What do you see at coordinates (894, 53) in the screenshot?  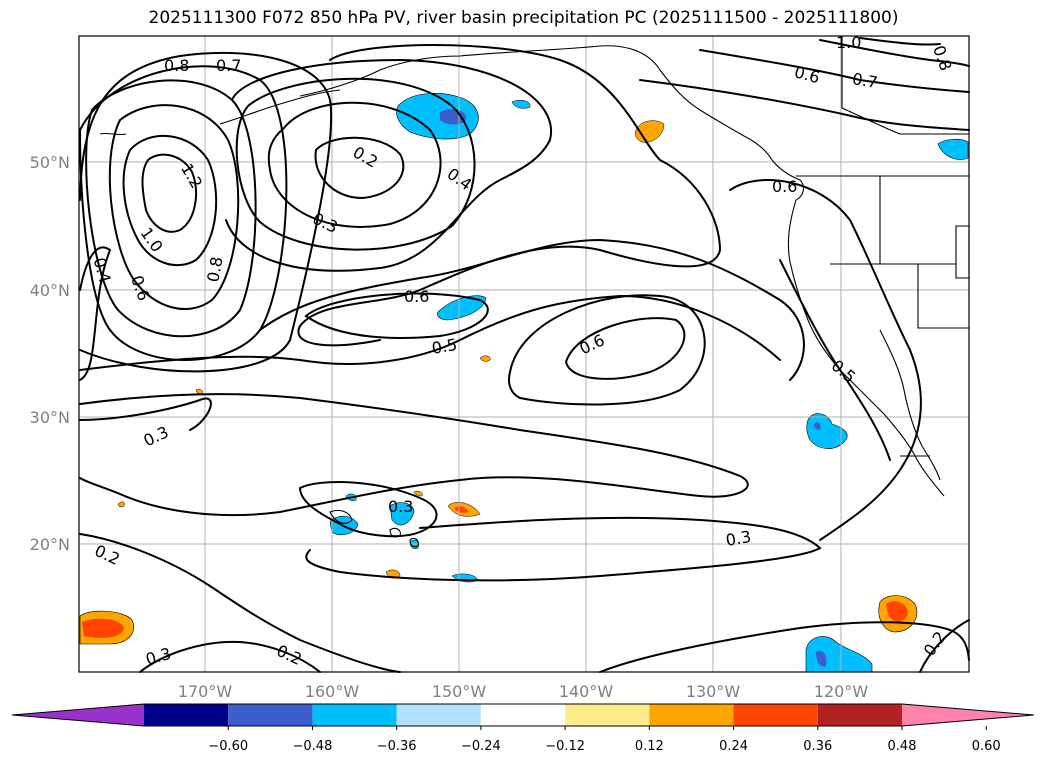 I see `contour-0p8-ne` at bounding box center [894, 53].